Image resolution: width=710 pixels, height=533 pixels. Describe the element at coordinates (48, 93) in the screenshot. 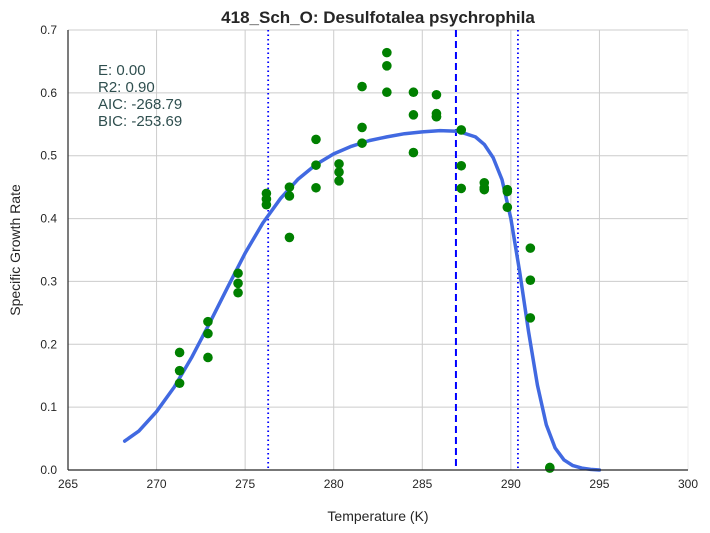

I see `y-tick-label: 0.6` at that location.